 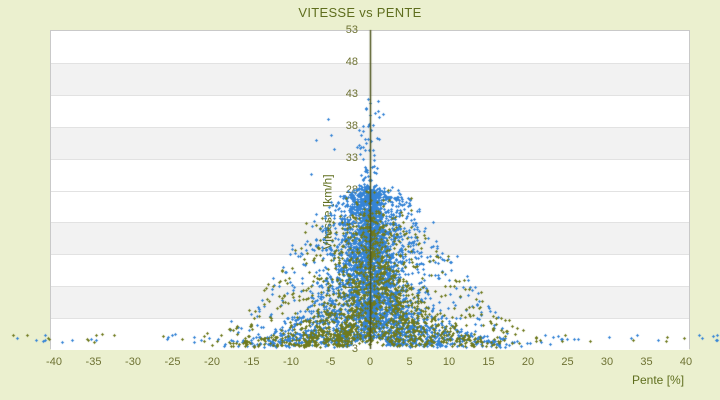 What do you see at coordinates (351, 30) in the screenshot?
I see `y-tick-label: 53` at bounding box center [351, 30].